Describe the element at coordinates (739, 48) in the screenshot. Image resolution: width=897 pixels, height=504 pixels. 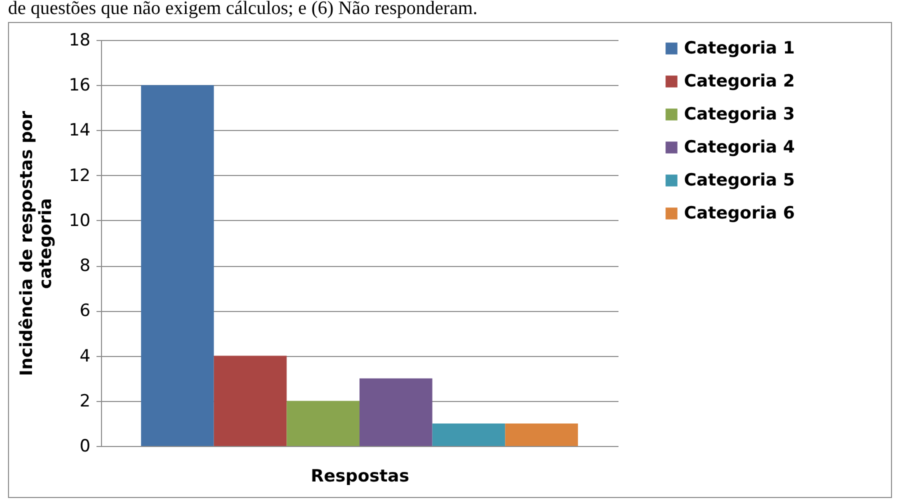
I see `legend-label: Categoria 1` at that location.